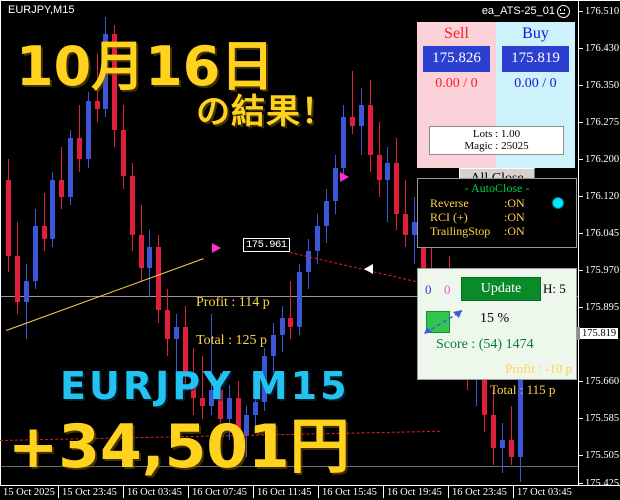  What do you see at coordinates (599, 233) in the screenshot?
I see `price-tick: 176.045` at bounding box center [599, 233].